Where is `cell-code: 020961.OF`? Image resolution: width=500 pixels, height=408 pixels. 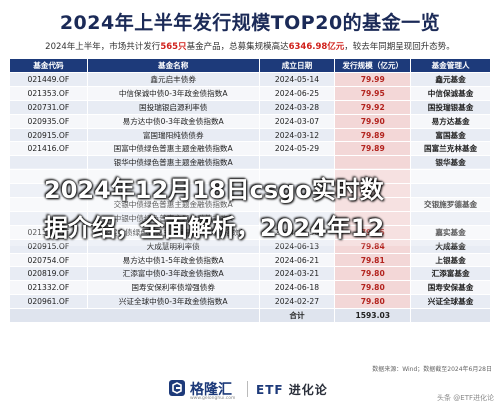 cell-code: 020961.OF is located at coordinates (48, 302).